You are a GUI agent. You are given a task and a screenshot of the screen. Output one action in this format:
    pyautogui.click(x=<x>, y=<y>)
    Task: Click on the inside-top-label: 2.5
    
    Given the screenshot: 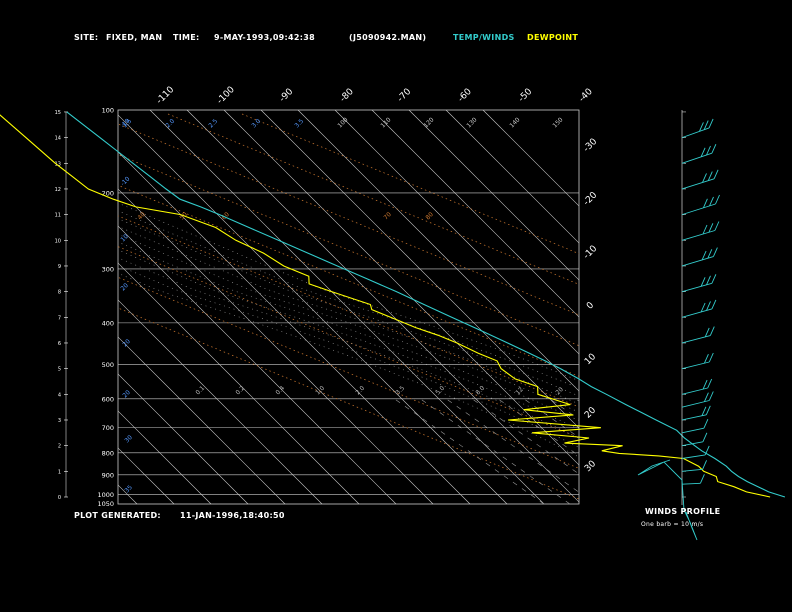 What is the action you would take?
    pyautogui.click(x=213, y=124)
    